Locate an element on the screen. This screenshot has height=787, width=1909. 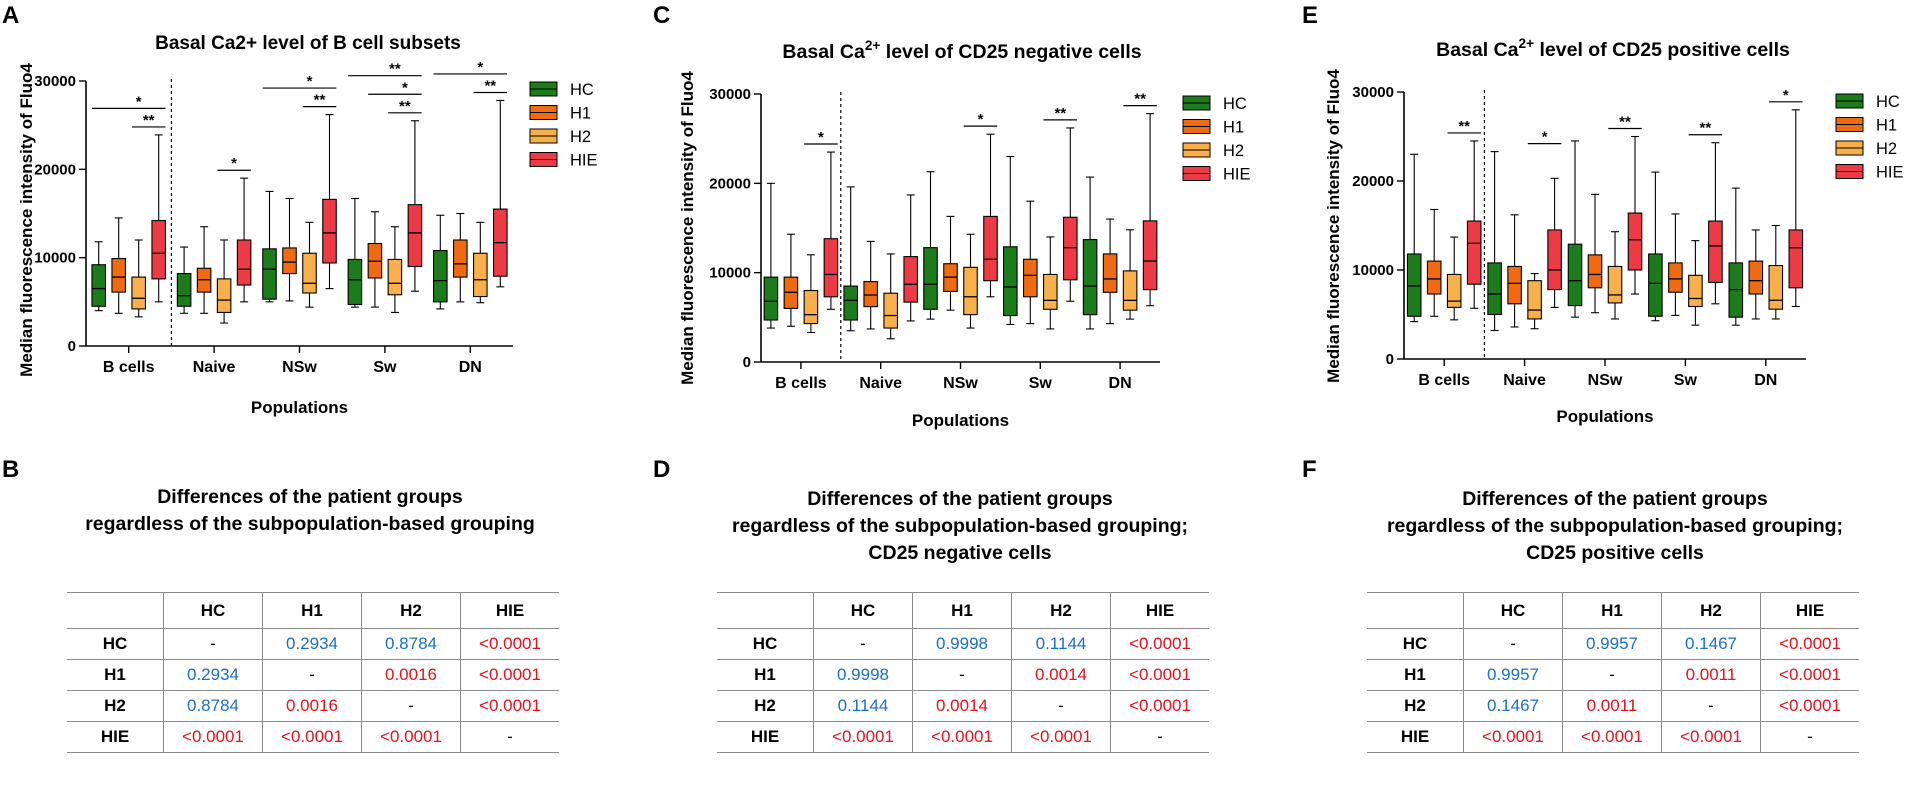
p-value-cell: 0.9998 is located at coordinates (863, 674).